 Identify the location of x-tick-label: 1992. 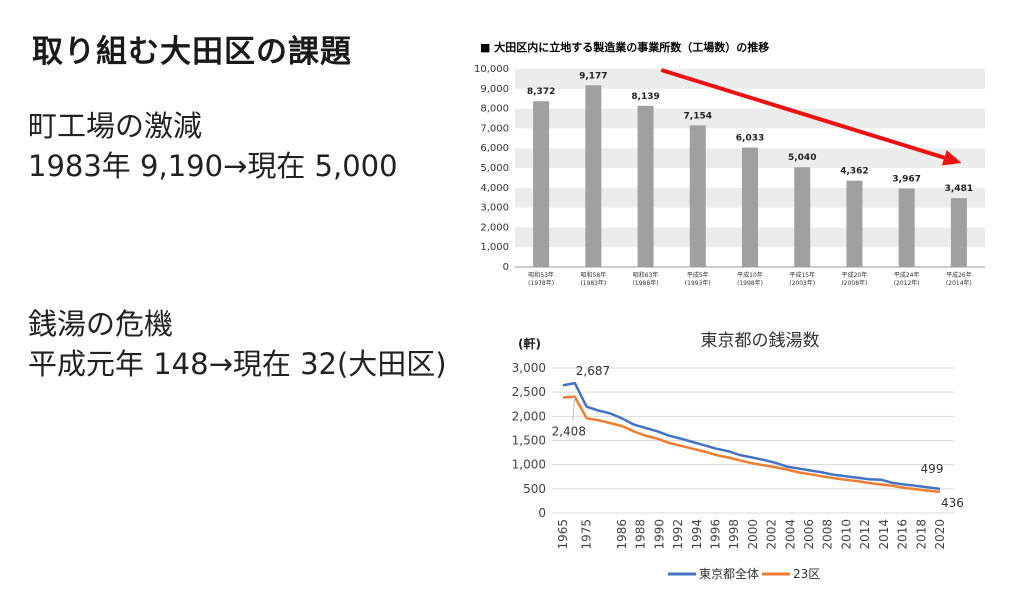
(678, 534).